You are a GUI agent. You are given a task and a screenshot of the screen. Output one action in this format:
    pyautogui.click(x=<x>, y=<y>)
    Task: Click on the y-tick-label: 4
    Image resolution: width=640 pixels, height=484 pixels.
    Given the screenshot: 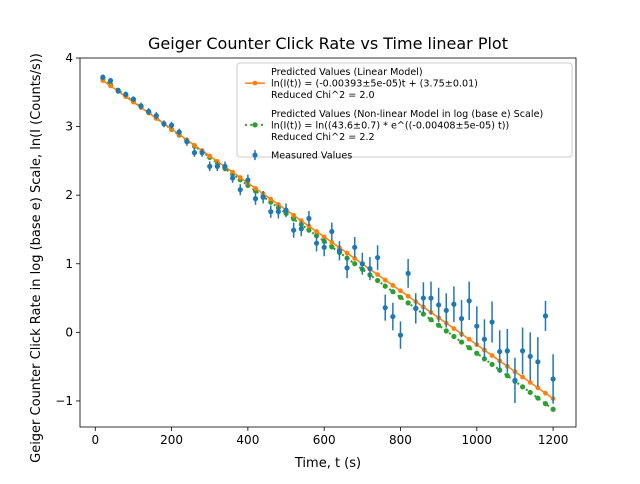 What is the action you would take?
    pyautogui.click(x=69, y=58)
    